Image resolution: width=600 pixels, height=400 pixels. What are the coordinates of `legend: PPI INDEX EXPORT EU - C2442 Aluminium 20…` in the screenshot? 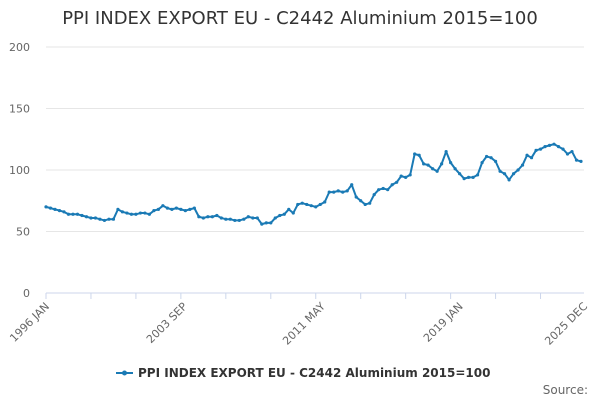 It's located at (303, 373).